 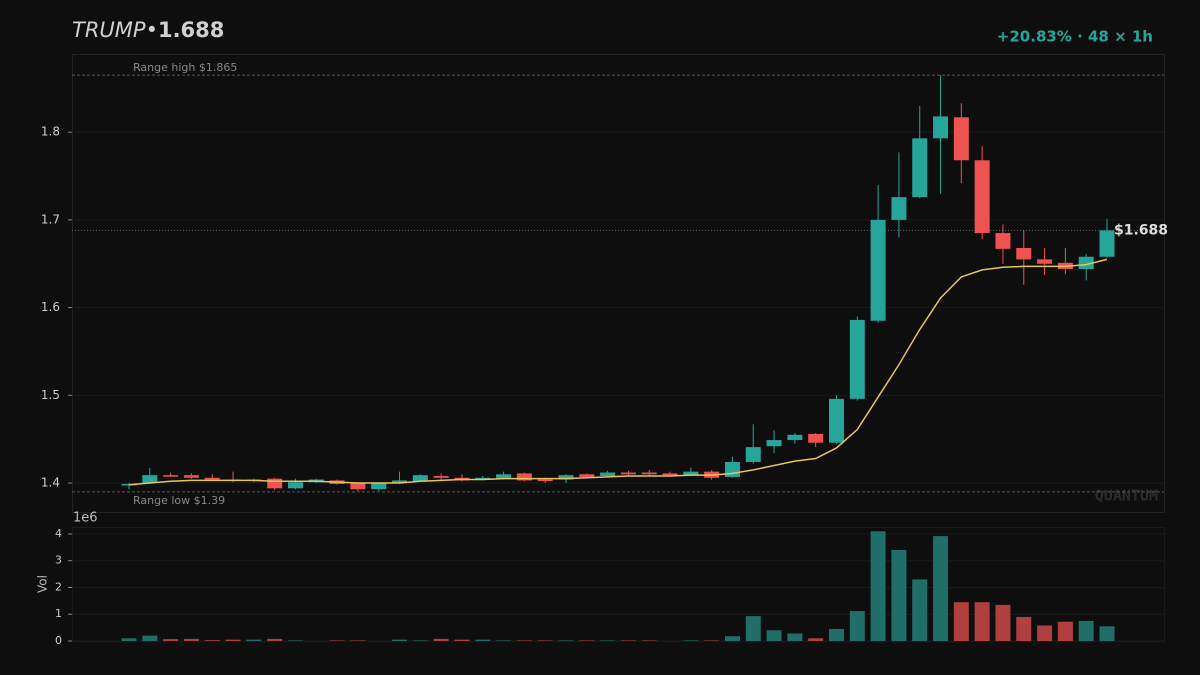 What do you see at coordinates (43, 584) in the screenshot?
I see `volume-axis-label: Vol` at bounding box center [43, 584].